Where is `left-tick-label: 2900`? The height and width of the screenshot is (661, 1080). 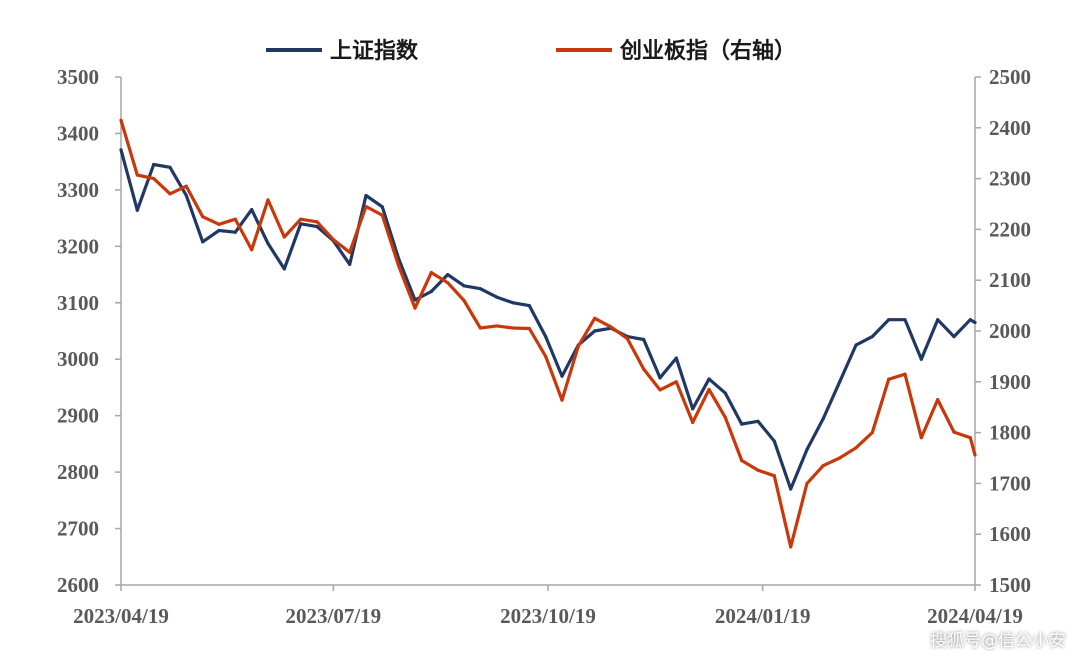
left-tick-label: 2900 is located at coordinates (78, 416).